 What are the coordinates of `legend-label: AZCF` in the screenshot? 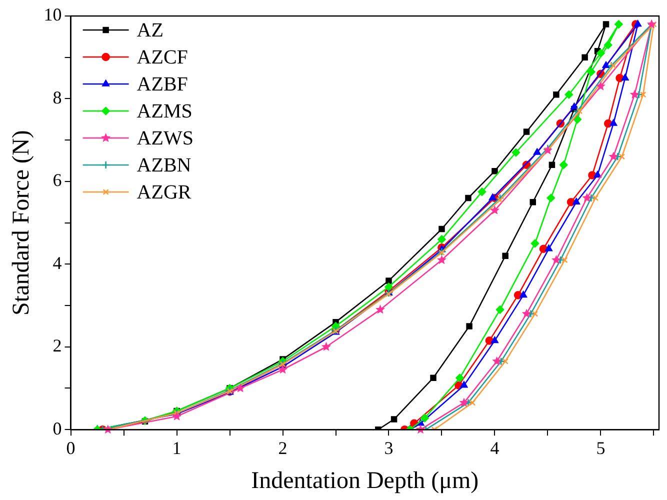 It's located at (162, 57).